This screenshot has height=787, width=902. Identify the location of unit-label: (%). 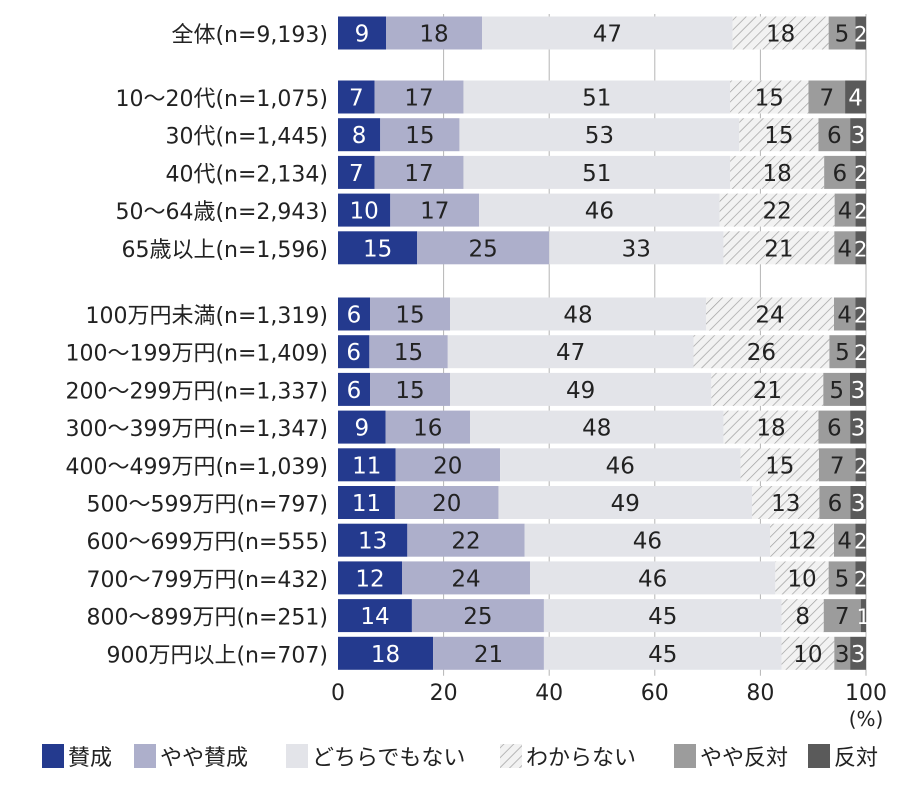
(866, 719).